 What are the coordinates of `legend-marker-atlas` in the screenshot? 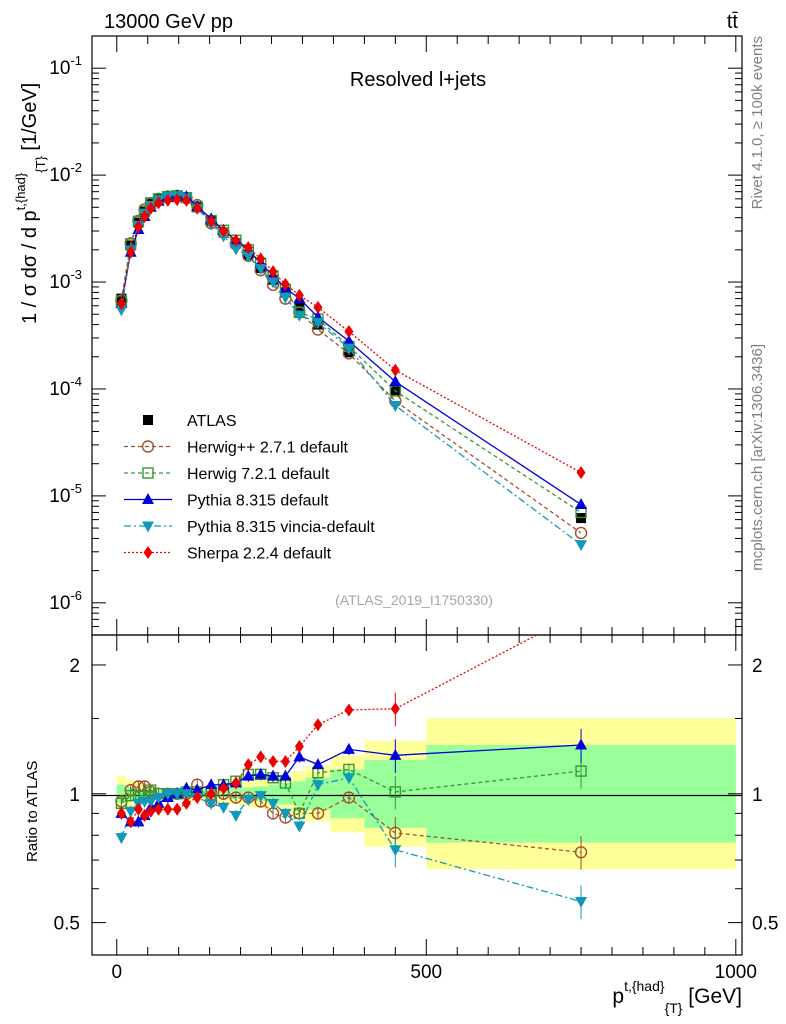 It's located at (148, 420).